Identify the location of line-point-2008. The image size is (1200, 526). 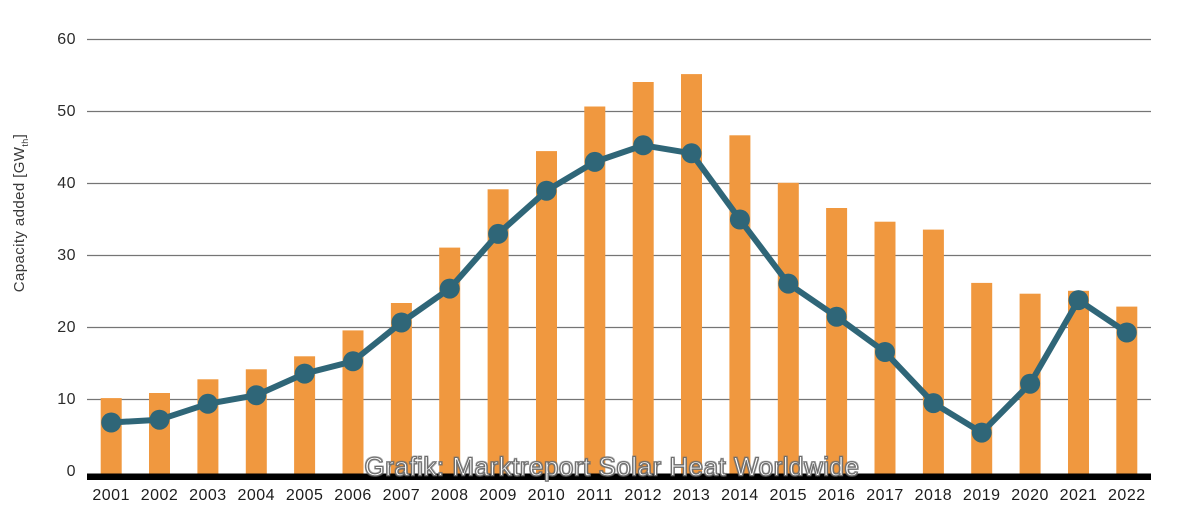
(449, 288).